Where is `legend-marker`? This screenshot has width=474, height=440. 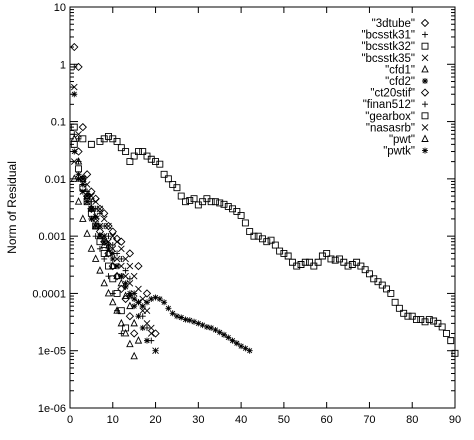 legend-marker is located at coordinates (425, 92).